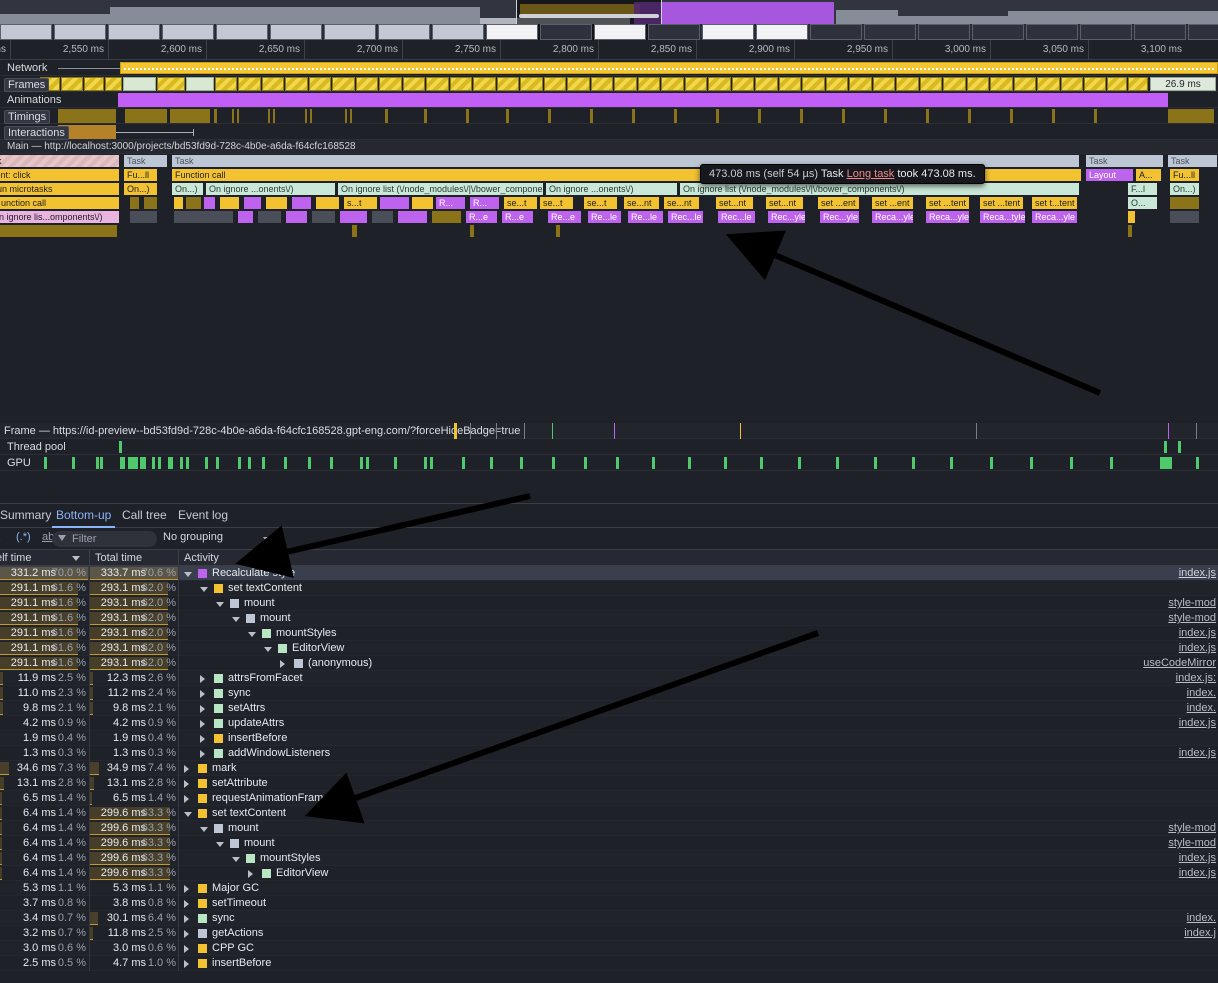 The image size is (1218, 983). I want to click on flame-block-on-ignore-list: n ignore lis...omponents\/), so click(60, 217).